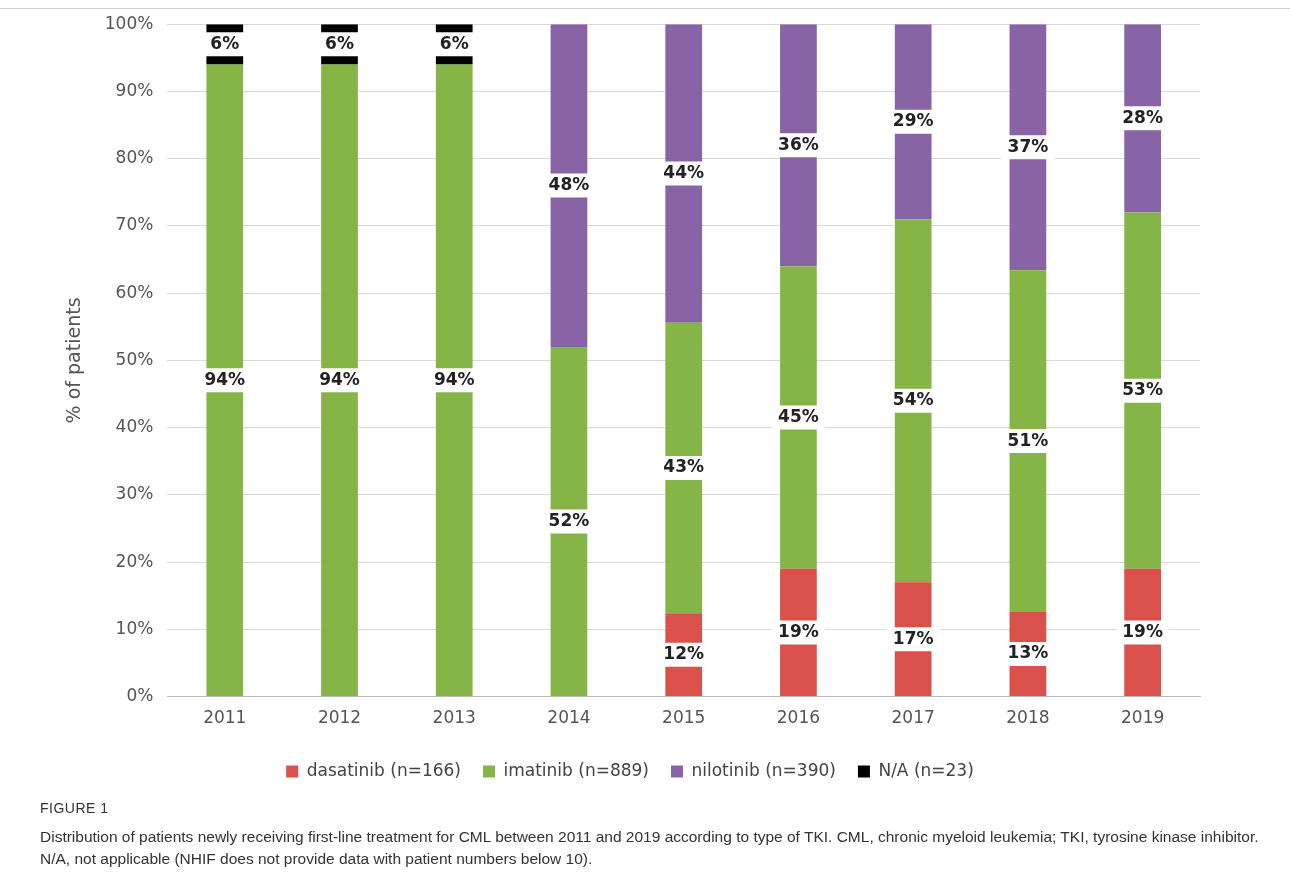 The image size is (1290, 895). Describe the element at coordinates (926, 769) in the screenshot. I see `legend-label: N/A (n=23)` at that location.